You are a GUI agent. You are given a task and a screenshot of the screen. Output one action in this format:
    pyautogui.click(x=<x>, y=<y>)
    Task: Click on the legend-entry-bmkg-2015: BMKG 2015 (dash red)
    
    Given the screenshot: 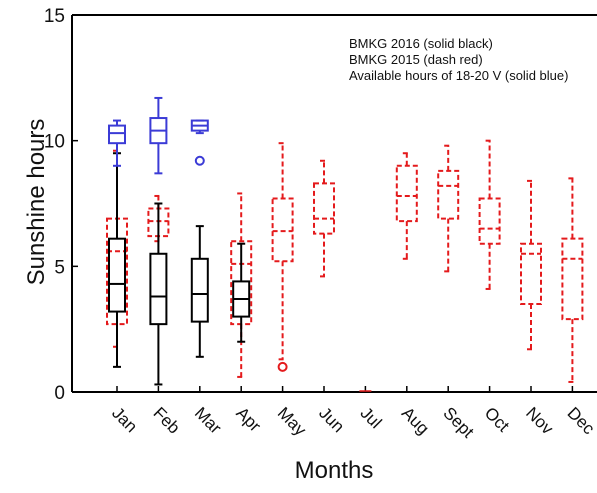 What is the action you would take?
    pyautogui.click(x=416, y=59)
    